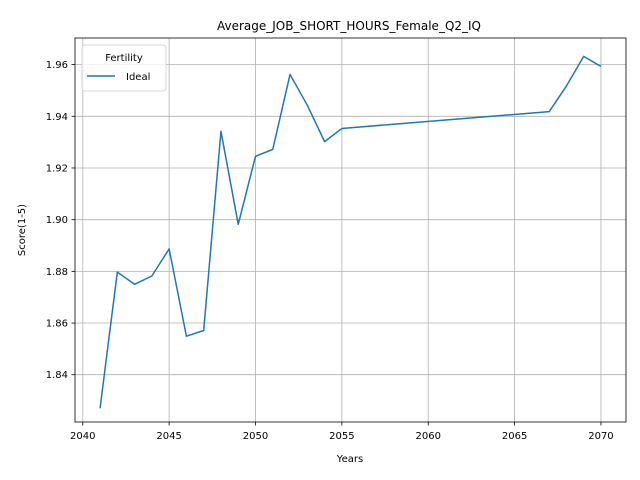  Describe the element at coordinates (57, 375) in the screenshot. I see `y-tick-label: 1.84` at that location.